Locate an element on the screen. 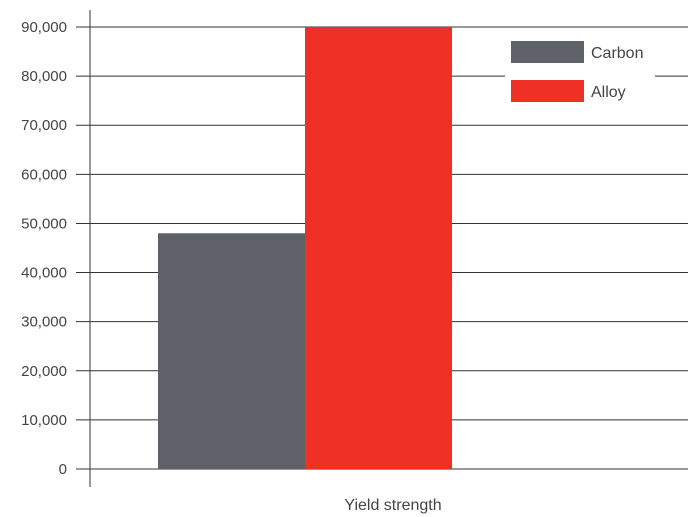 This screenshot has height=517, width=691. y-tick-label: 50,000 is located at coordinates (44, 223).